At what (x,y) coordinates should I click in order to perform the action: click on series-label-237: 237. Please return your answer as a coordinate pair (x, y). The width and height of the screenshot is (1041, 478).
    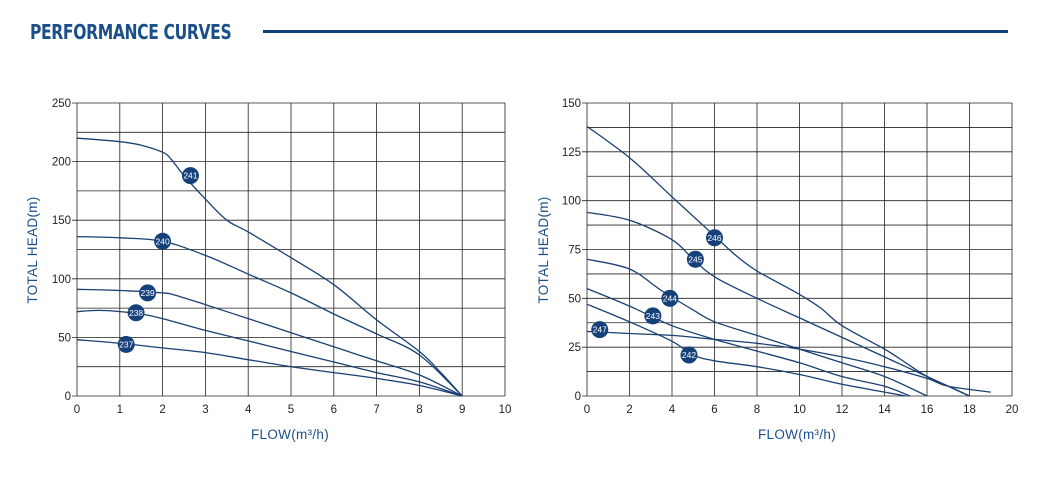
    Looking at the image, I should click on (126, 344).